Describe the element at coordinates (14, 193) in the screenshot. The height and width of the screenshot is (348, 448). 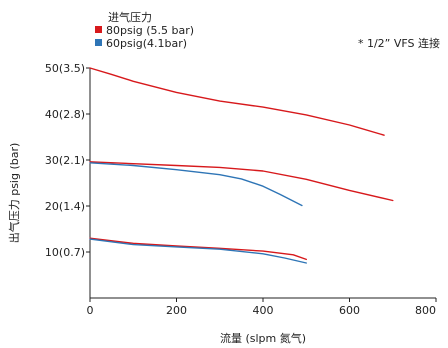
I see `y-axis-title: 出气压力 psig (bar)` at that location.